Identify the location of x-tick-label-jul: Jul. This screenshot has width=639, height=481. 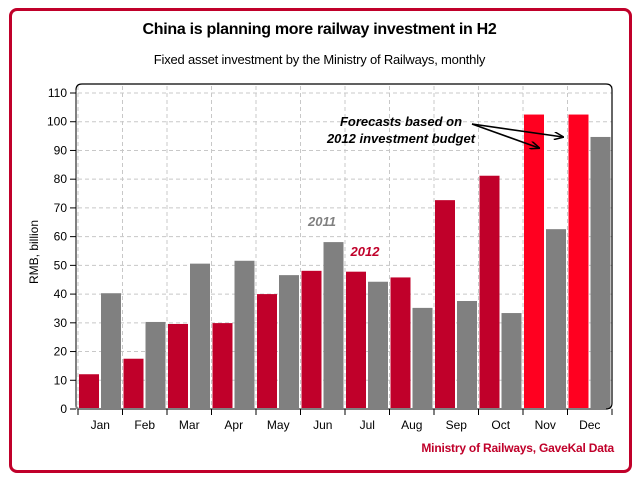
(367, 425).